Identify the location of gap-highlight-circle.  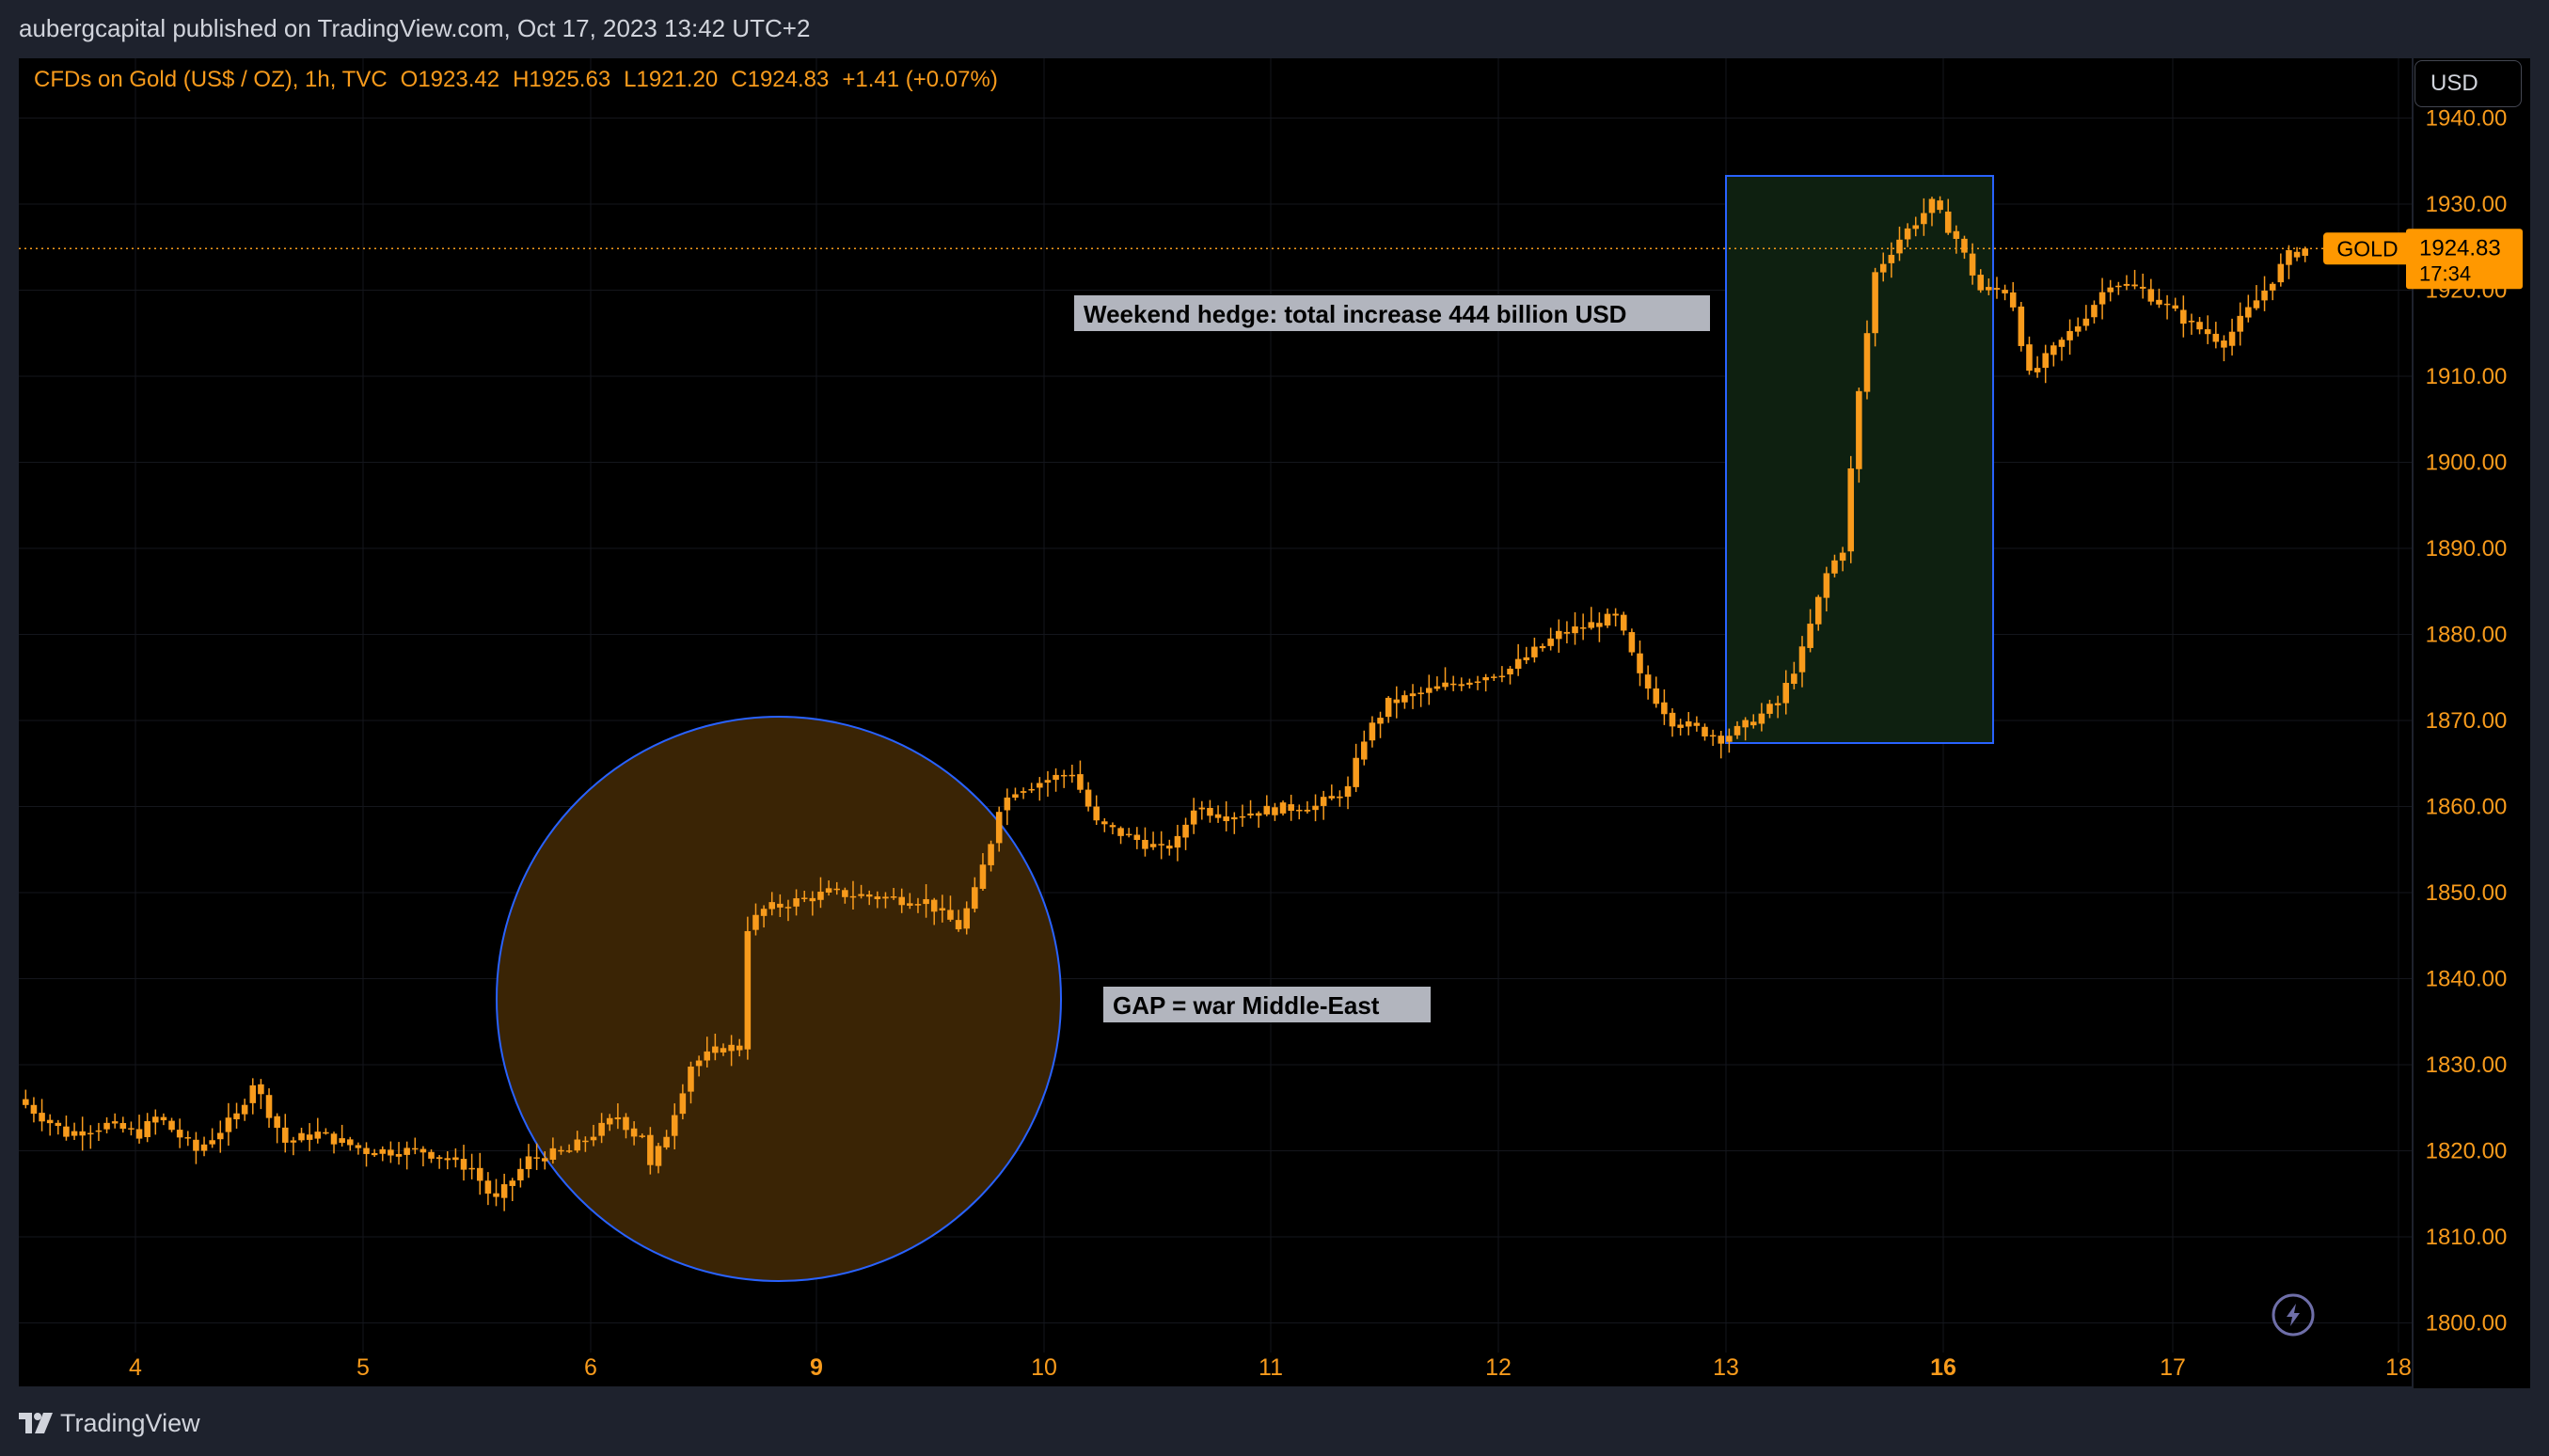
(779, 999).